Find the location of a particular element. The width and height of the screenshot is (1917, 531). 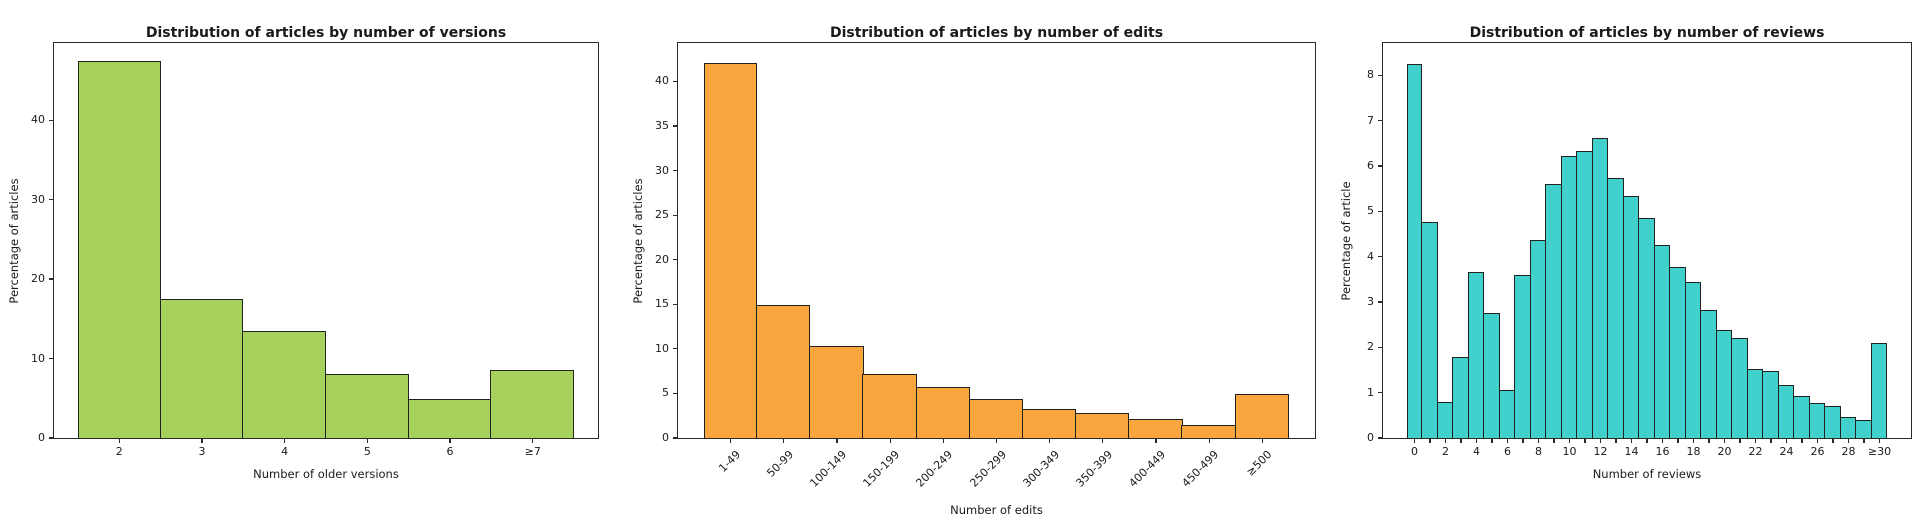

x-tick-label: ≥500 is located at coordinates (1259, 463).